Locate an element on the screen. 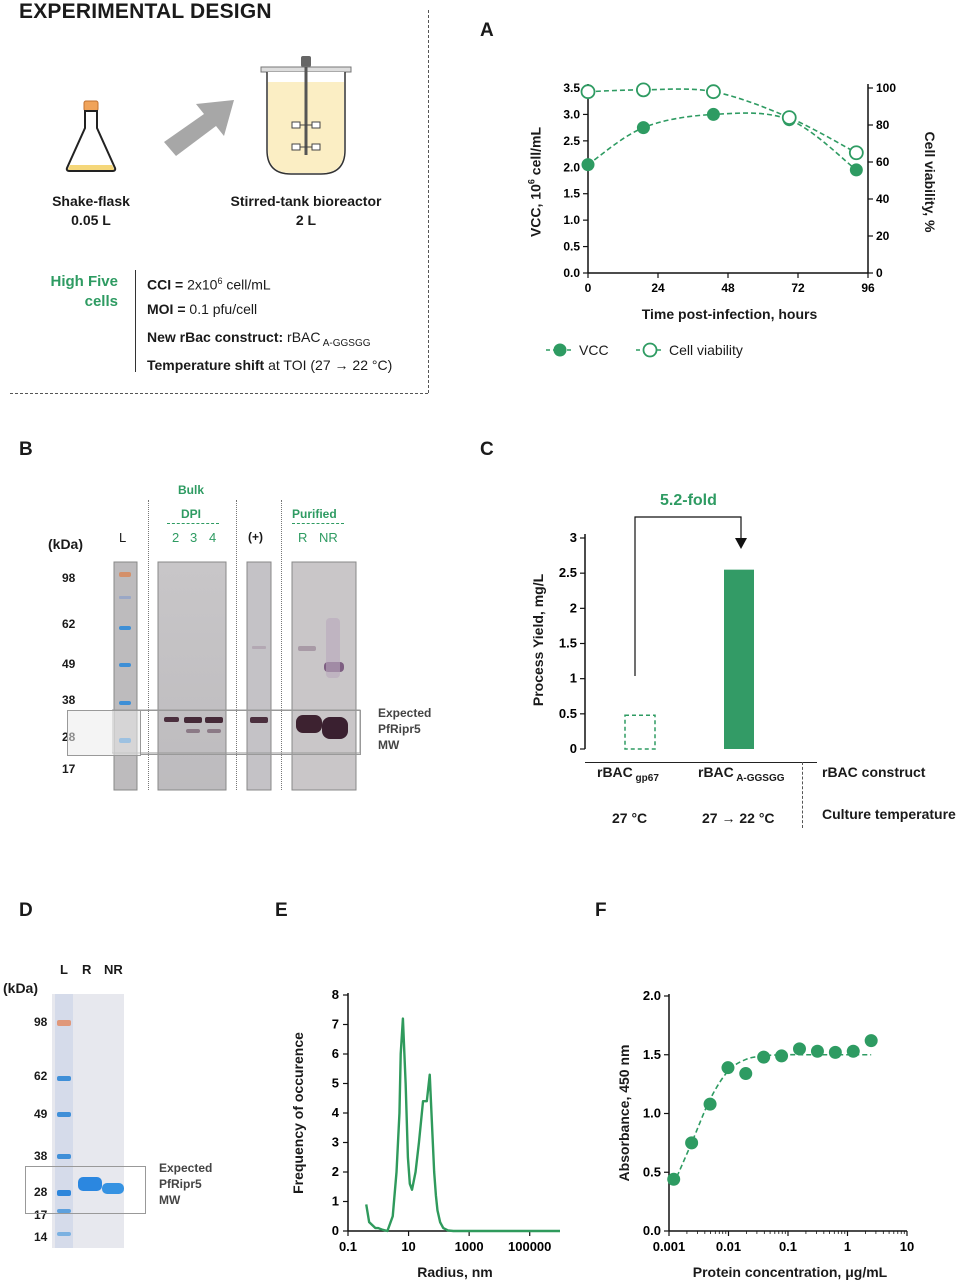  lane-d-ladder: L is located at coordinates (64, 969).